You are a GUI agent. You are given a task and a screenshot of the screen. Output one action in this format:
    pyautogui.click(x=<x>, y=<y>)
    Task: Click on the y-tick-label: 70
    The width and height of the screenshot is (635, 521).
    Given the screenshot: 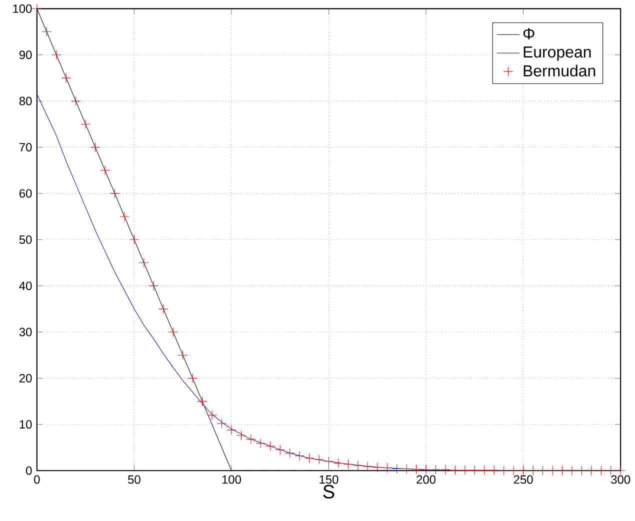 What is the action you would take?
    pyautogui.click(x=26, y=147)
    